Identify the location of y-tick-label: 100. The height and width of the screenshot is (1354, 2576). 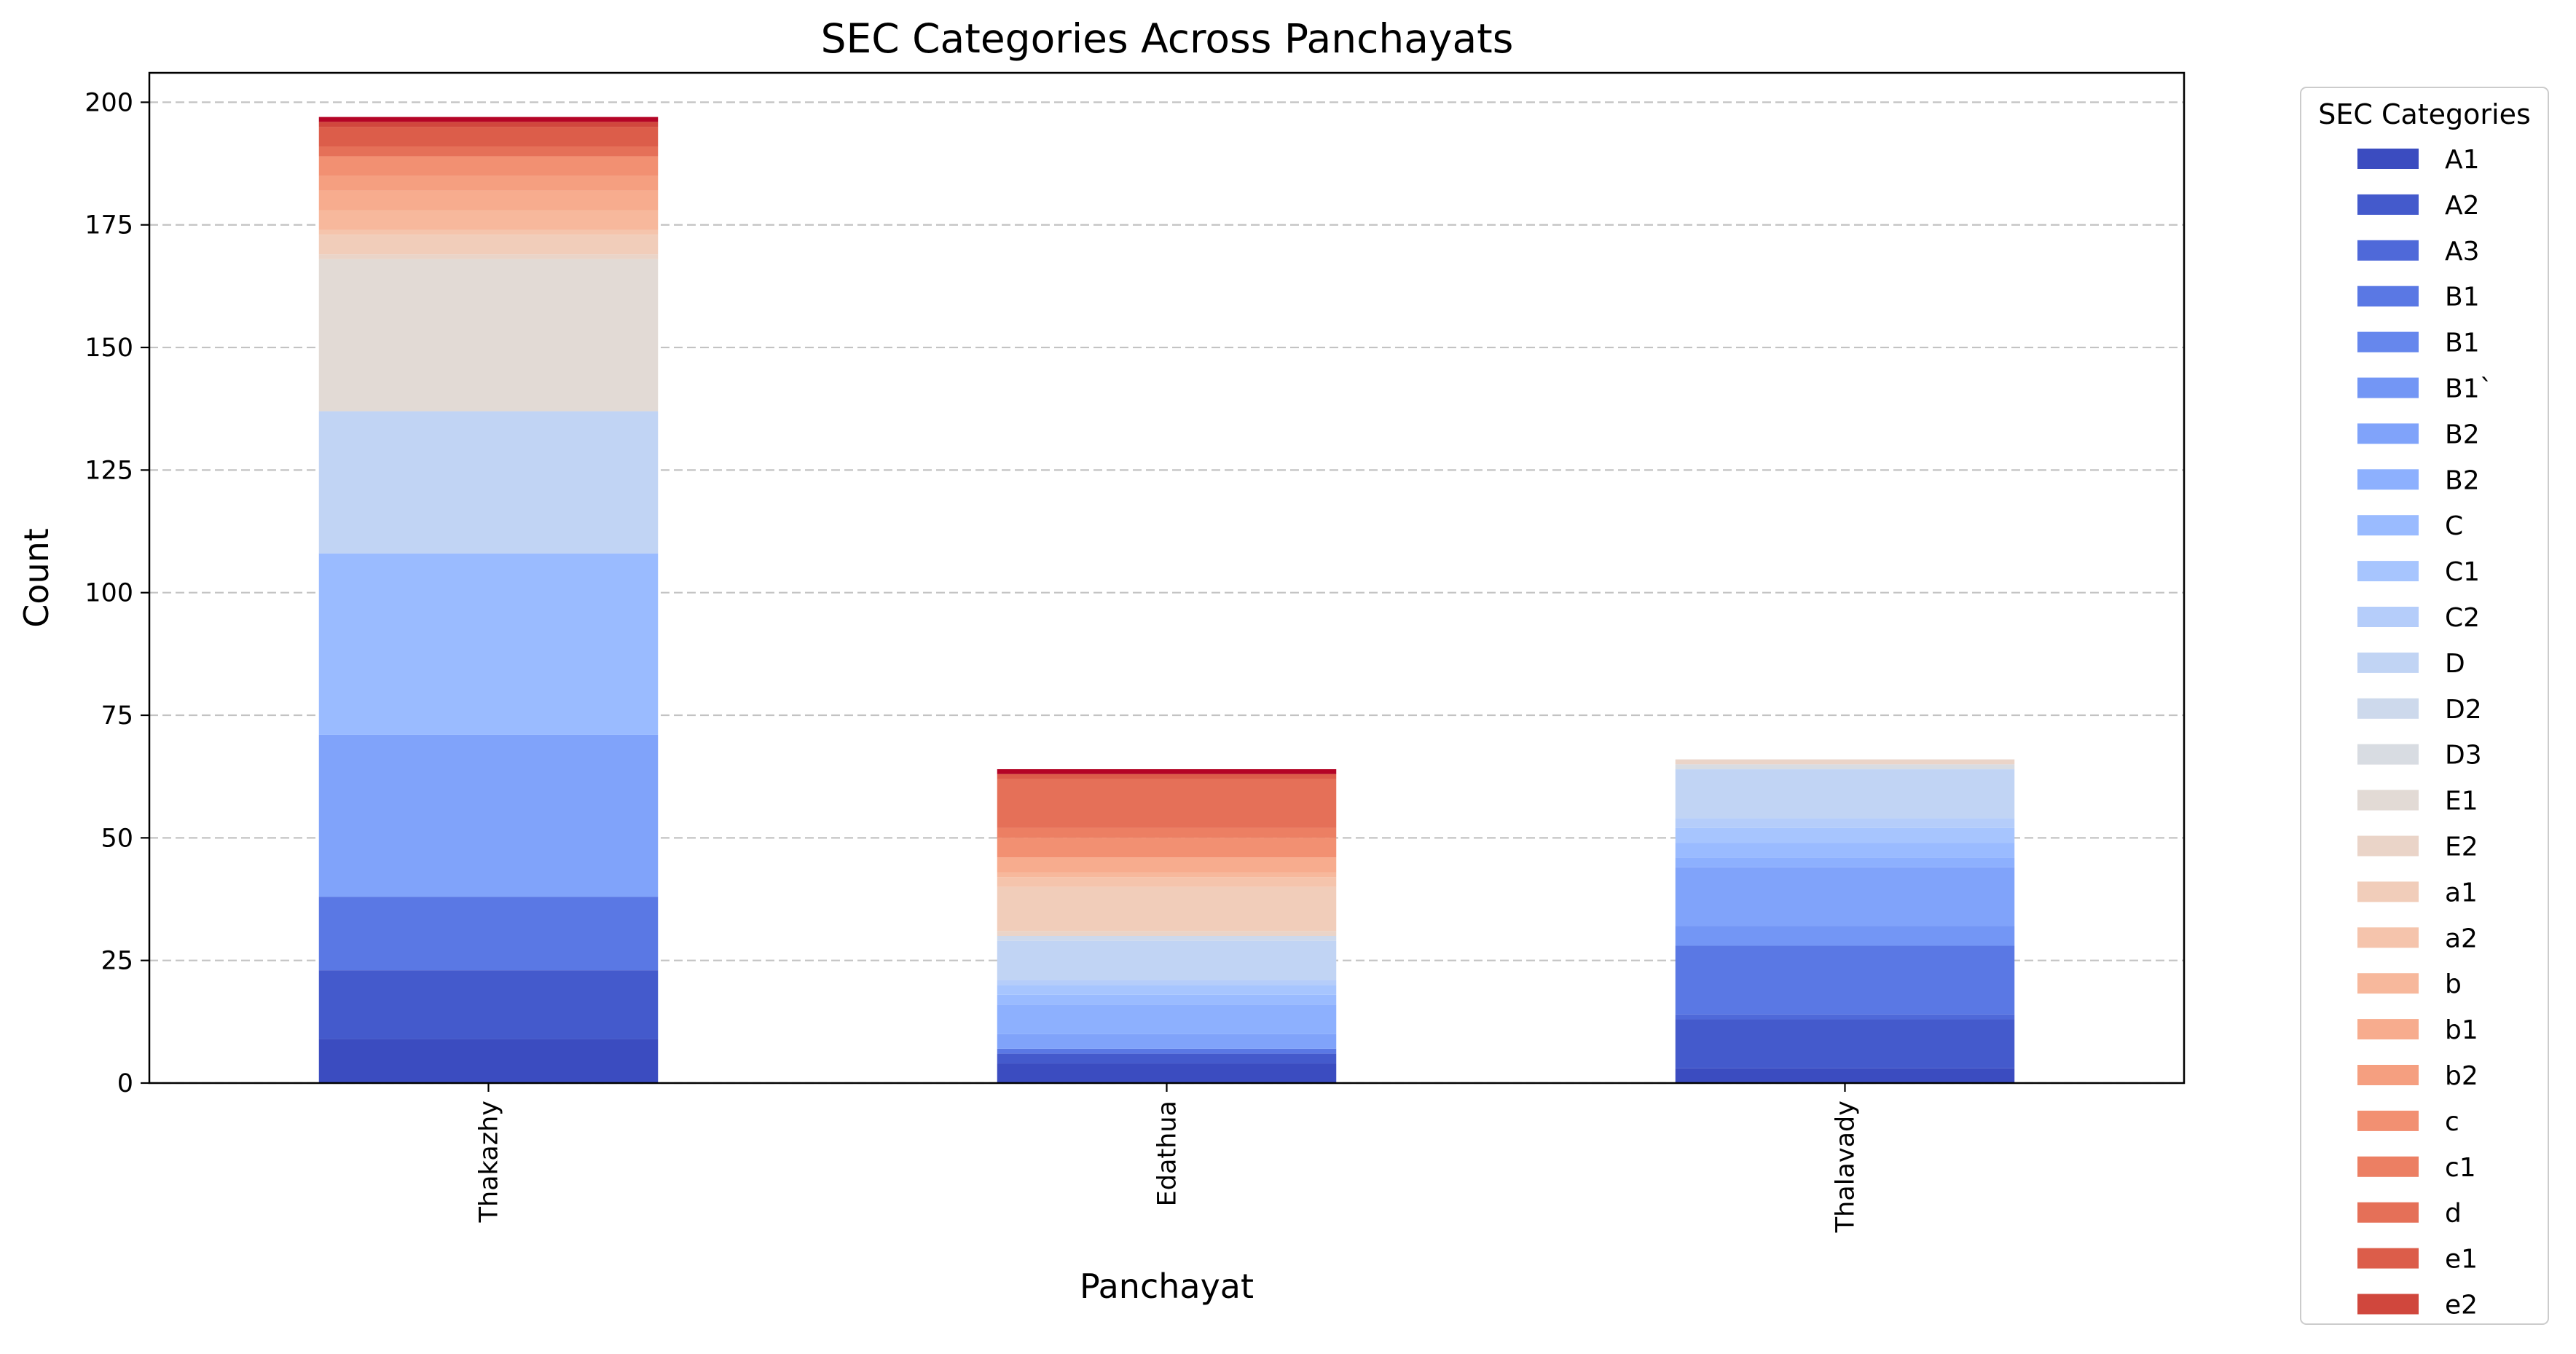
(109, 593).